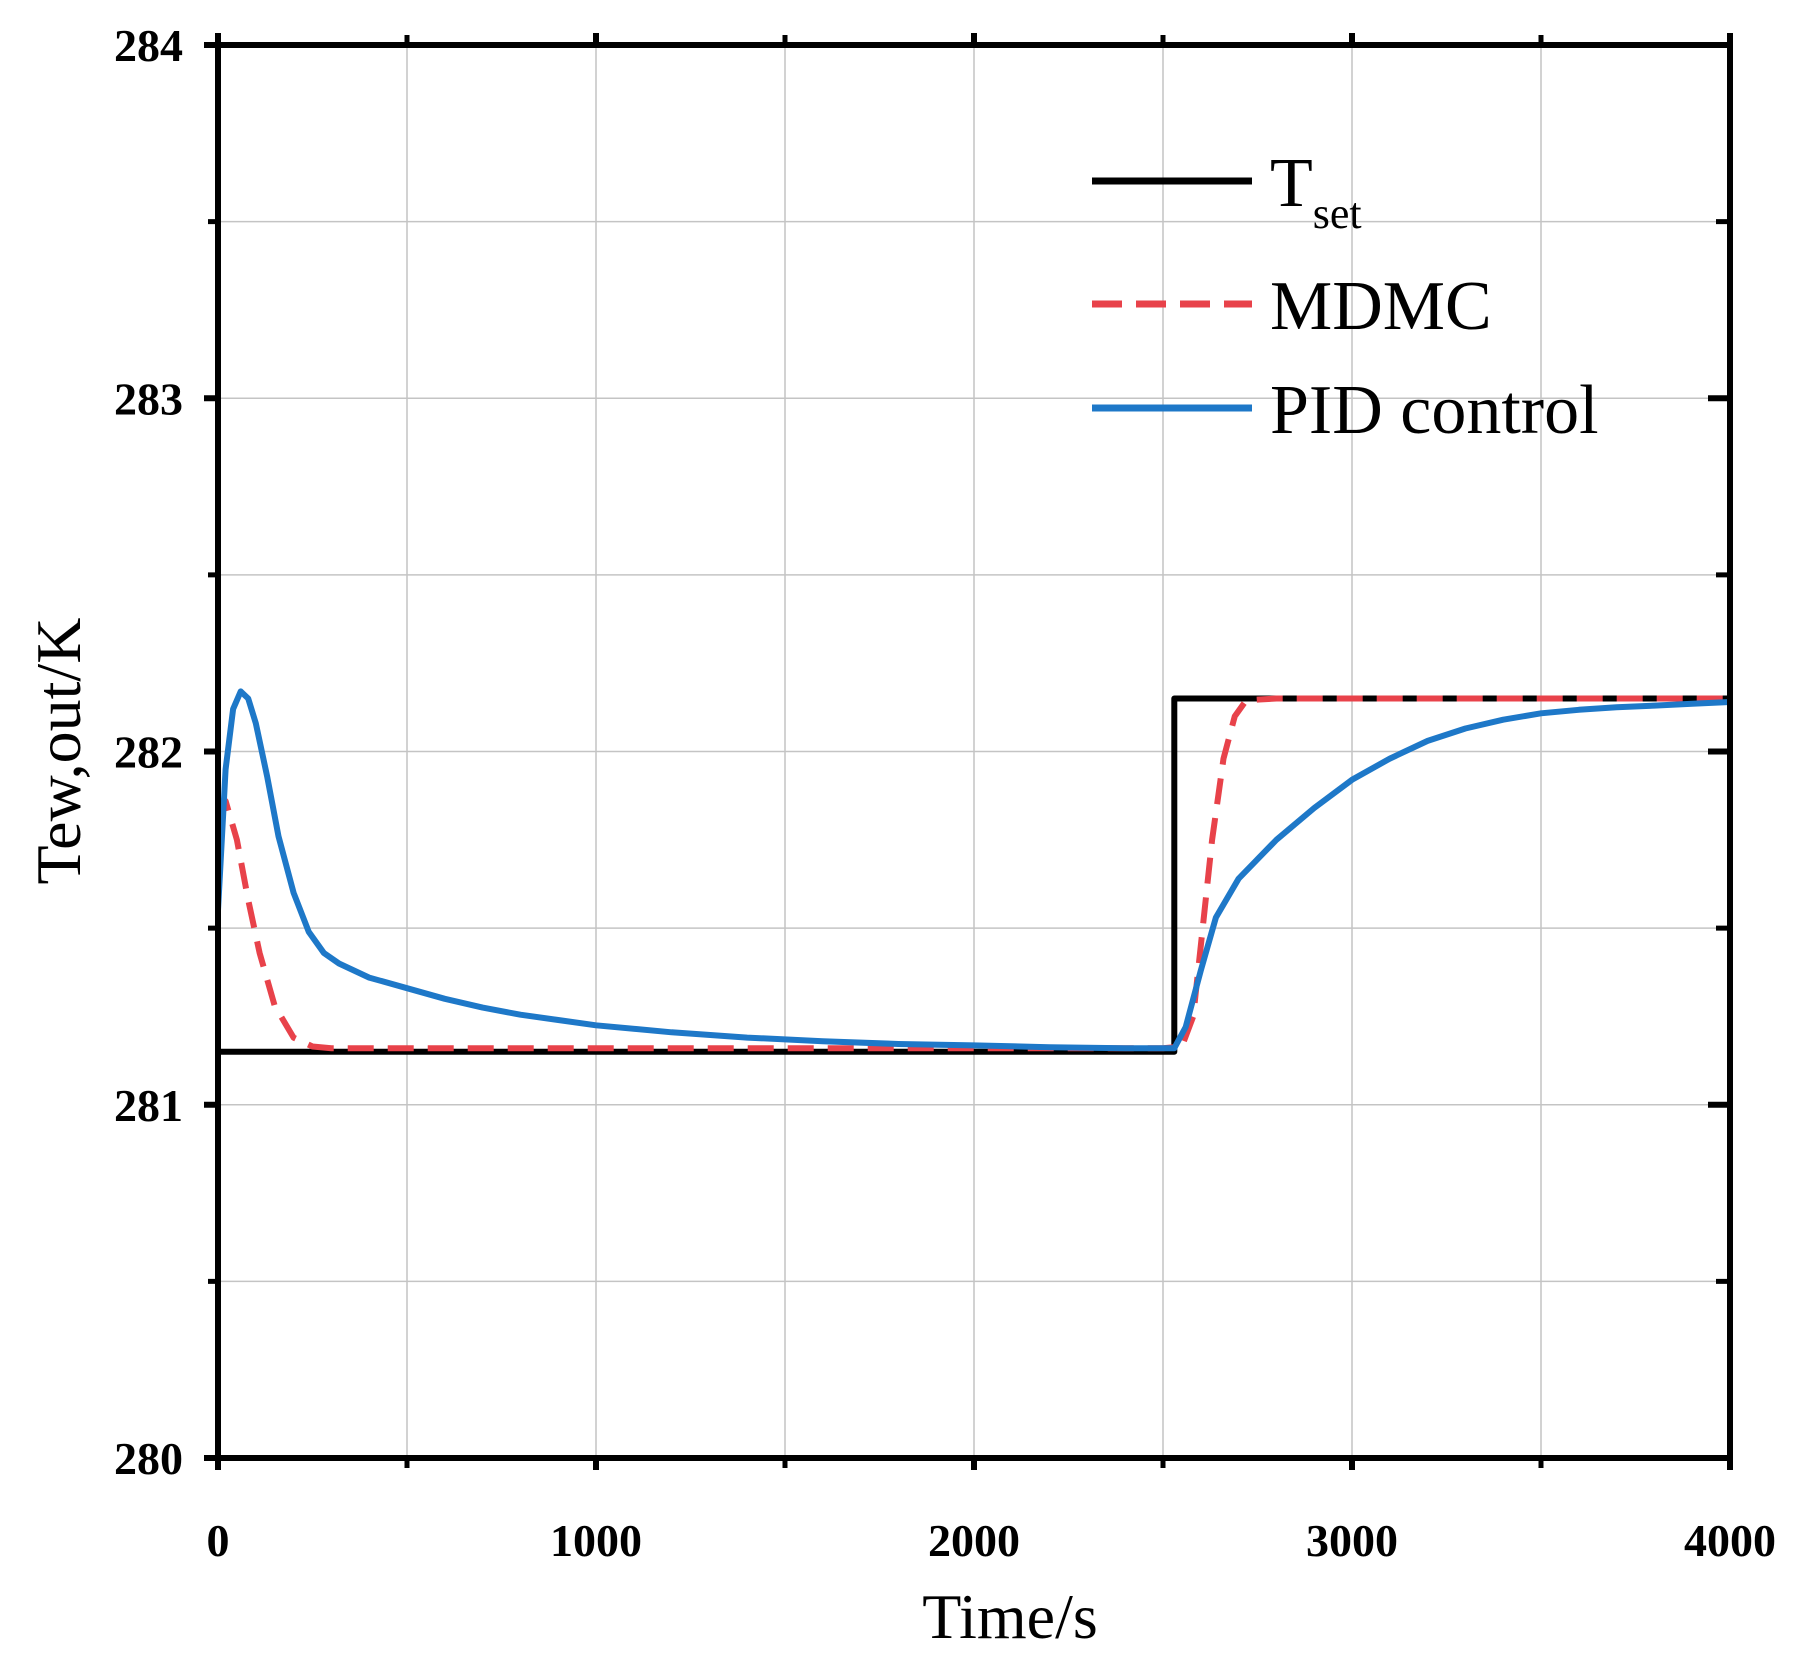  What do you see at coordinates (1337, 213) in the screenshot?
I see `legend-label-tset-subscript: set` at bounding box center [1337, 213].